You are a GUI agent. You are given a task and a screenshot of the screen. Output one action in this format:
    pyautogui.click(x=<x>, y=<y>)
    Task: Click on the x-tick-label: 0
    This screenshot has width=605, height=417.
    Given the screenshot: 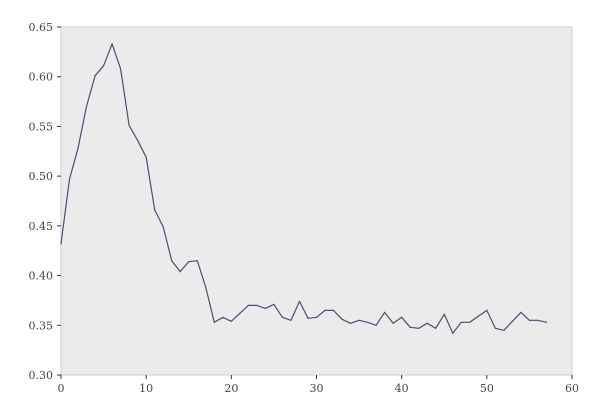 What is the action you would take?
    pyautogui.click(x=61, y=388)
    